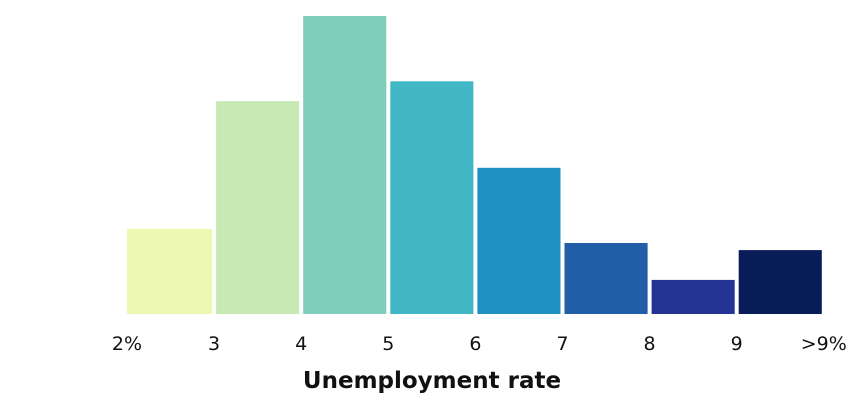 Image resolution: width=864 pixels, height=403 pixels. What do you see at coordinates (301, 344) in the screenshot?
I see `x-tick-label: 4` at bounding box center [301, 344].